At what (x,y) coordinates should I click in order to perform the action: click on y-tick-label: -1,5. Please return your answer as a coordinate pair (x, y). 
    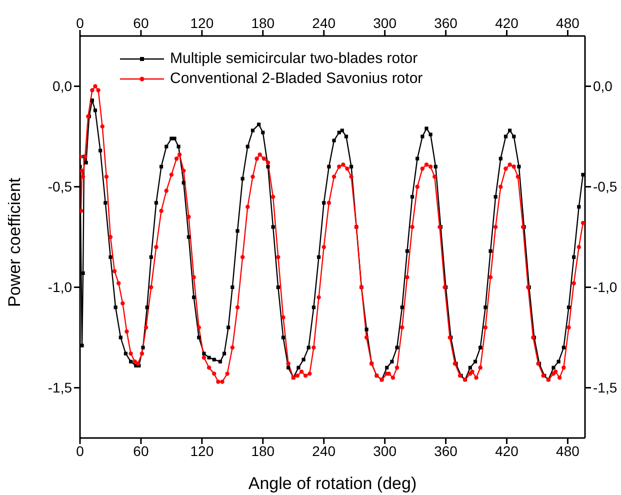
    Looking at the image, I should click on (60, 388).